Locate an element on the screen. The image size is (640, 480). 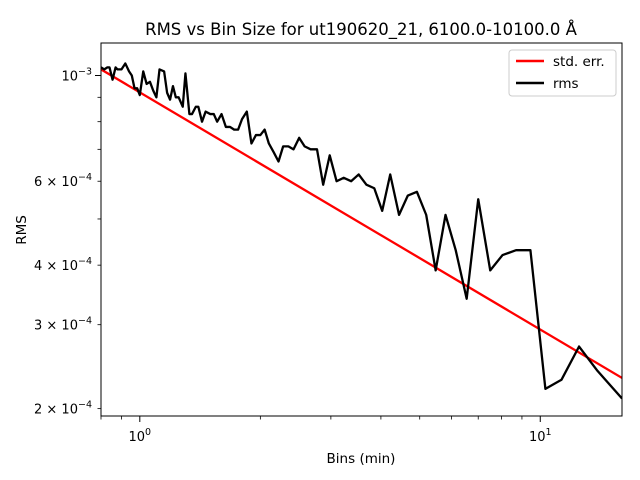
legend-label-std-err: std. err. is located at coordinates (579, 62).